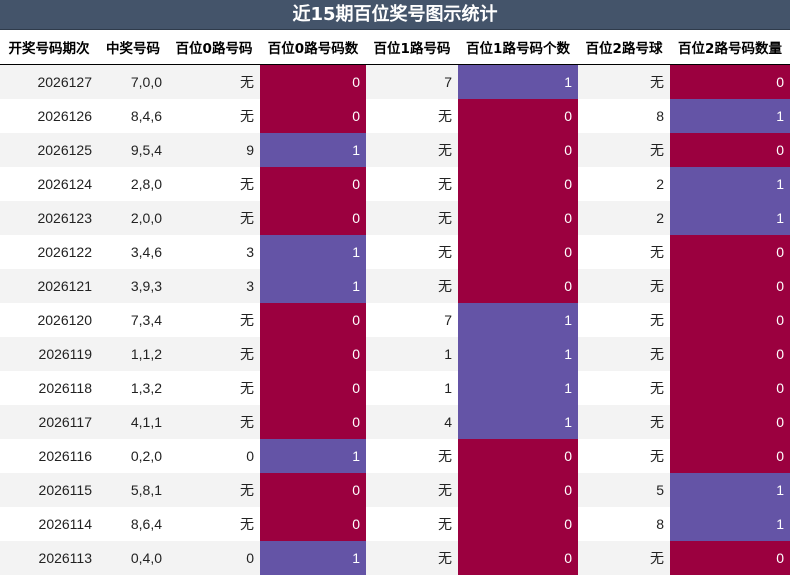 This screenshot has height=576, width=790. Describe the element at coordinates (49, 557) in the screenshot. I see `period-cell: 2026113` at that location.